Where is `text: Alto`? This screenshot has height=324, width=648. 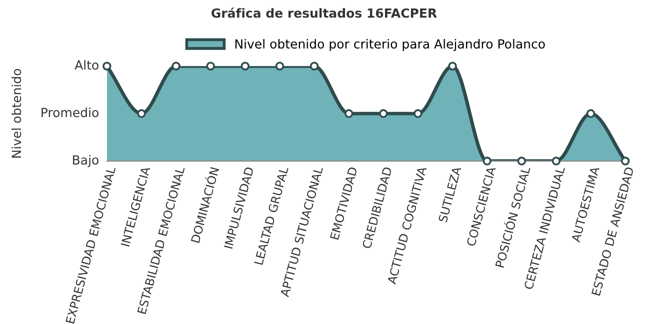
text: Alto is located at coordinates (86, 65).